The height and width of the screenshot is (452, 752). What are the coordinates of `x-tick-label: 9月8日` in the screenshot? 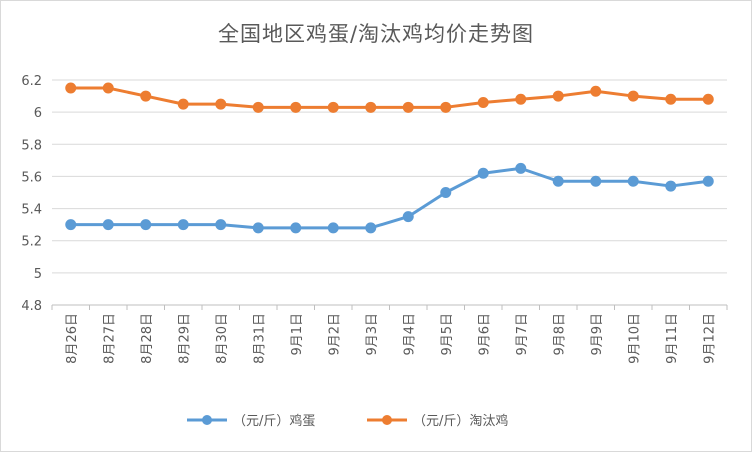 It's located at (559, 334).